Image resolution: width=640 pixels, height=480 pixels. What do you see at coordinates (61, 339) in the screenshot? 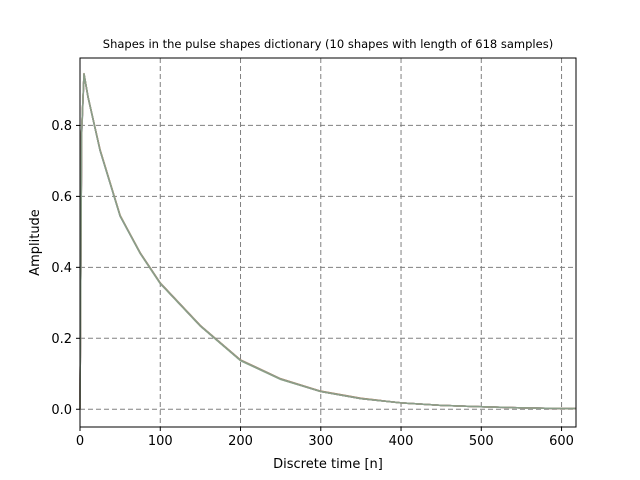
I see `y-tick-label: 0.2` at bounding box center [61, 339].